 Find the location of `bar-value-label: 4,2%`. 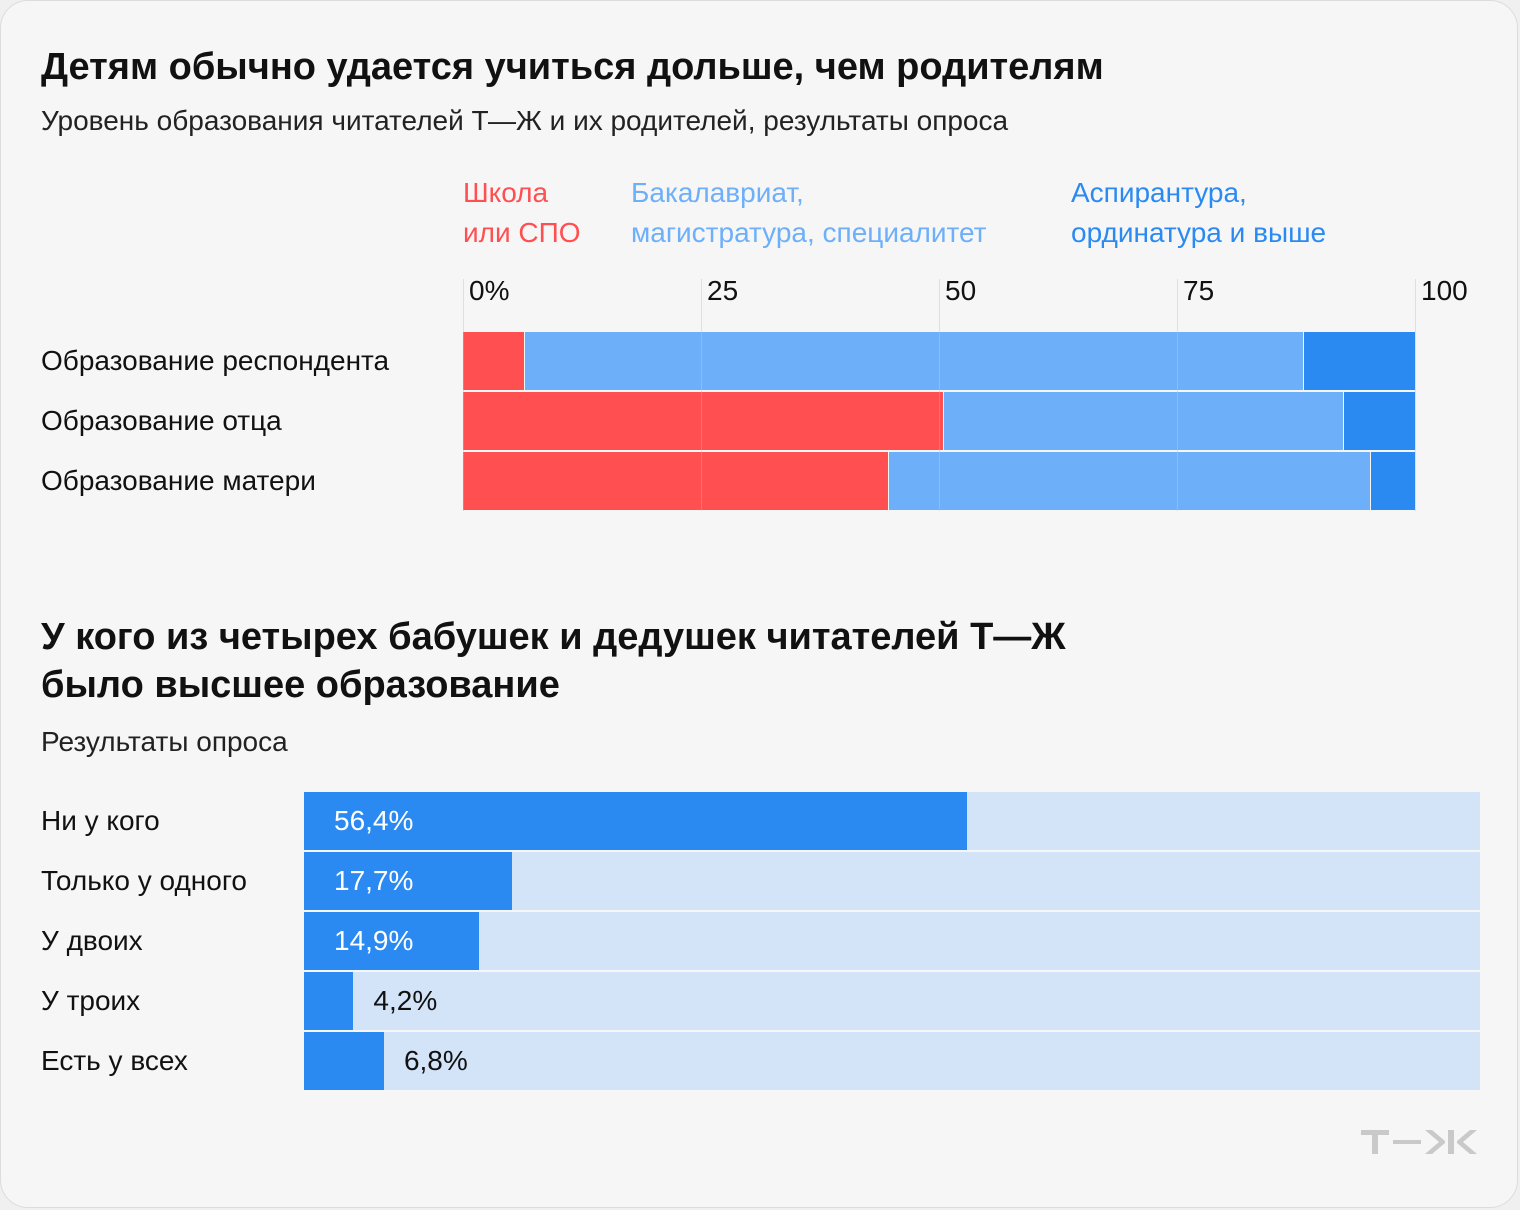

bar-value-label: 4,2% is located at coordinates (405, 1000).